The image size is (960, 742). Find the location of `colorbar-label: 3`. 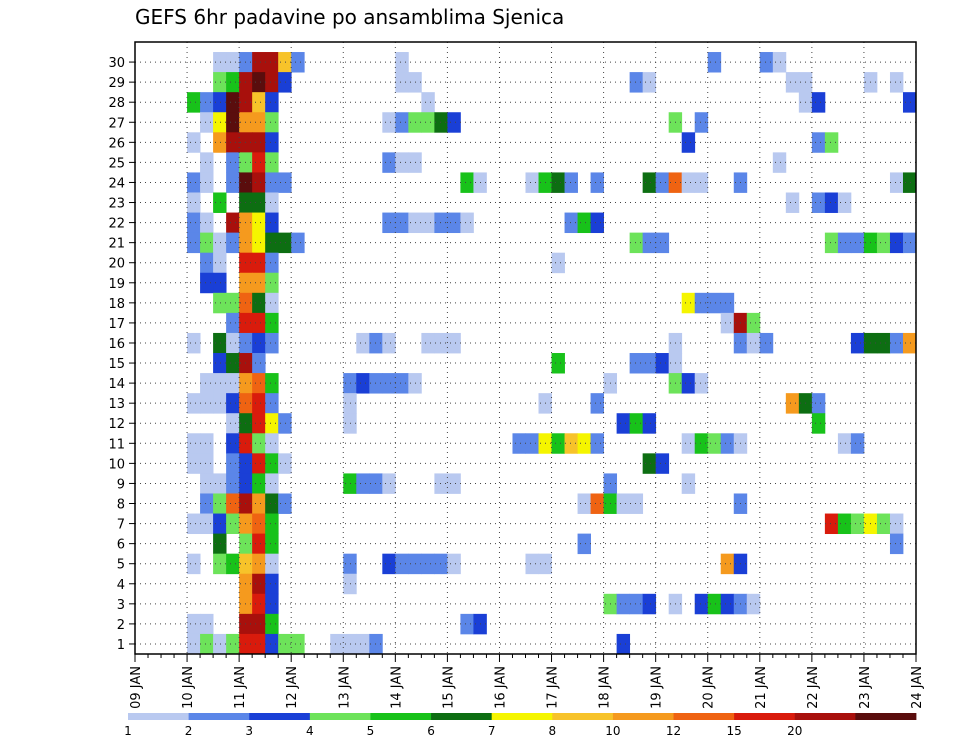

colorbar-label: 3 is located at coordinates (249, 731).